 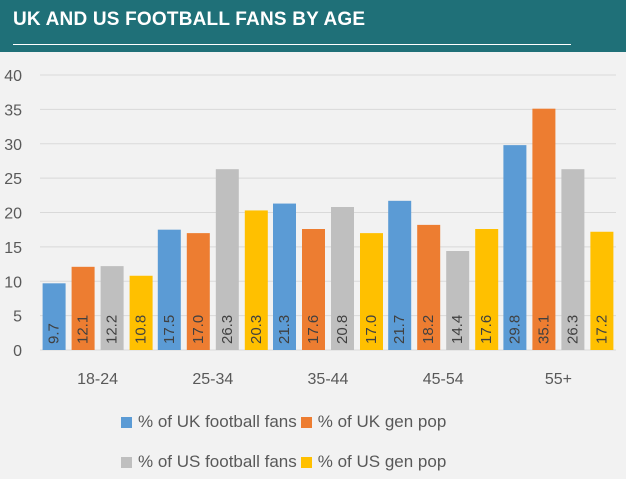 What do you see at coordinates (601, 329) in the screenshot?
I see `data-label: 17.2` at bounding box center [601, 329].